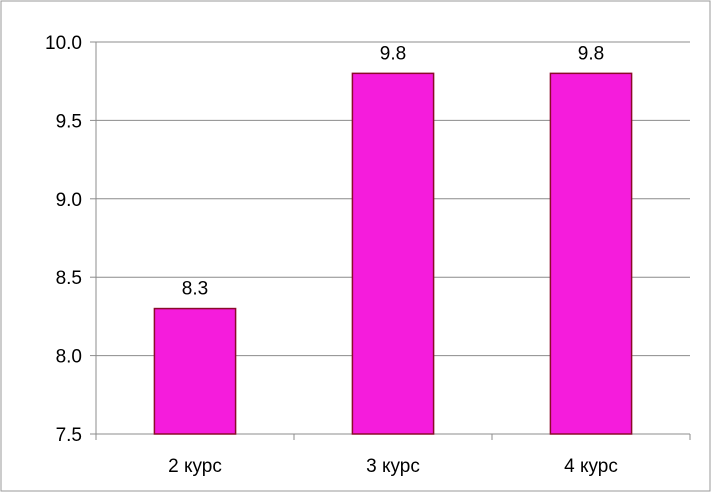 The image size is (711, 492). What do you see at coordinates (195, 466) in the screenshot?
I see `category-label-1: 2 курс` at bounding box center [195, 466].